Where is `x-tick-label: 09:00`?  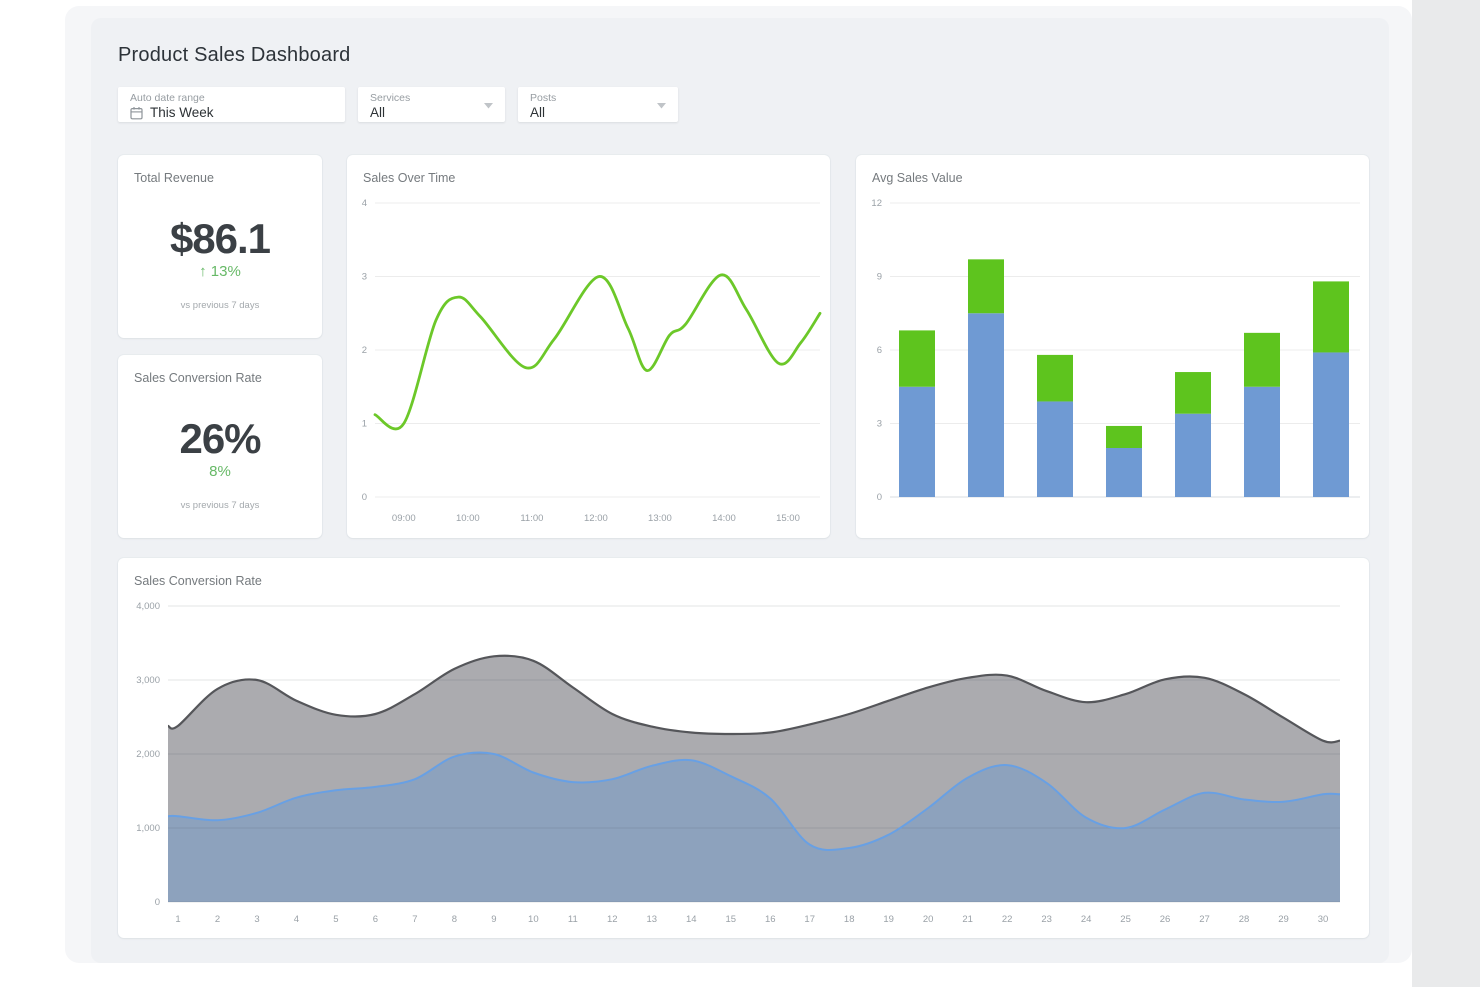
x-tick-label: 09:00 is located at coordinates (404, 518).